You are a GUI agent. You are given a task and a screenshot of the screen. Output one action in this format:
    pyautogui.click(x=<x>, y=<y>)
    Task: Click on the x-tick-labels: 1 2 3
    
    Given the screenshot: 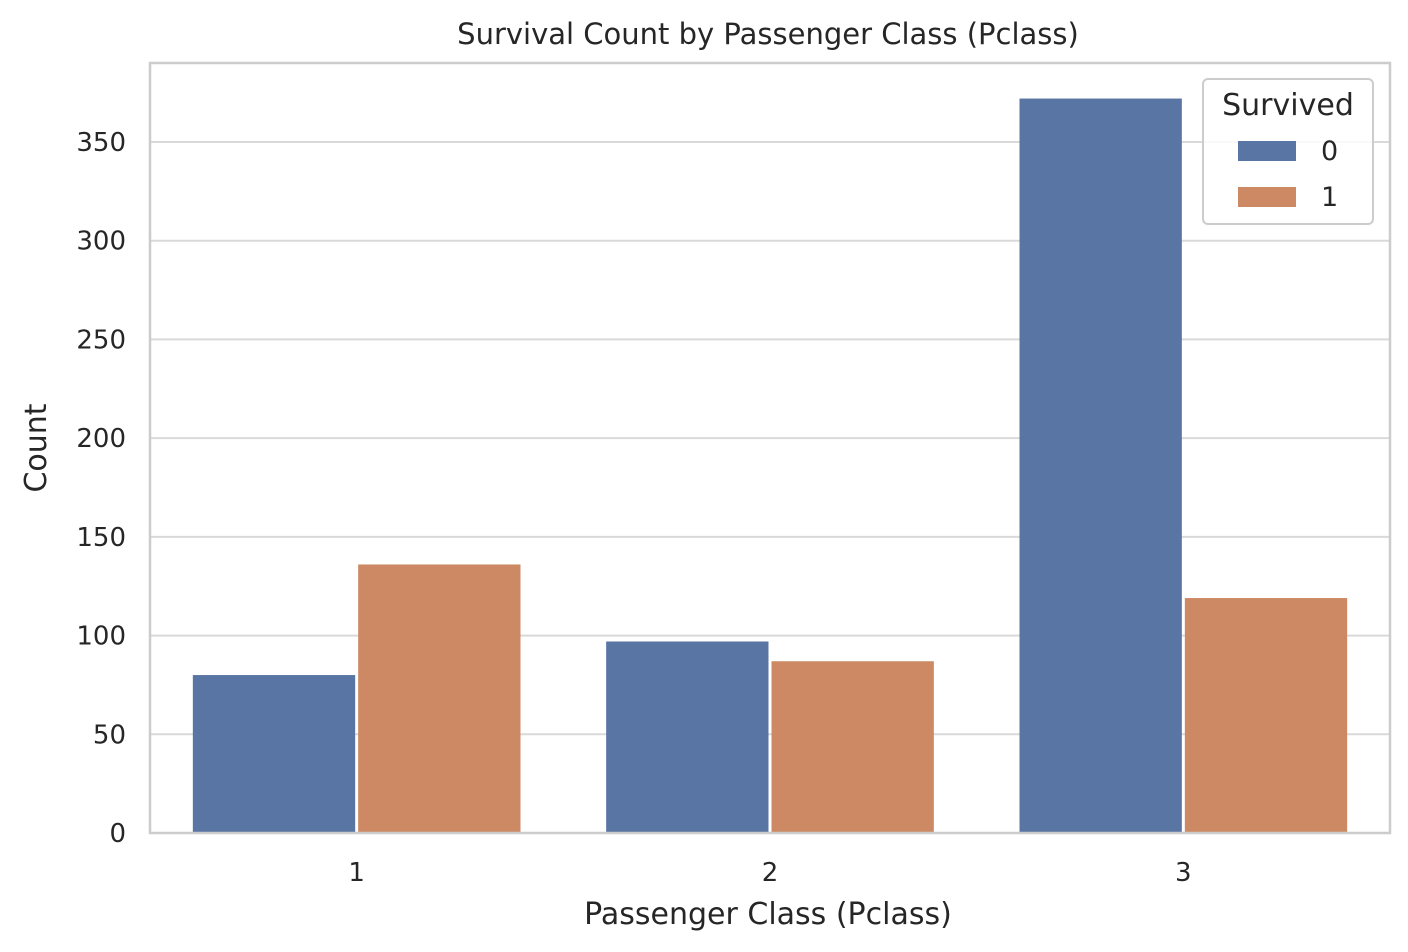 What is the action you would take?
    pyautogui.click(x=769, y=873)
    